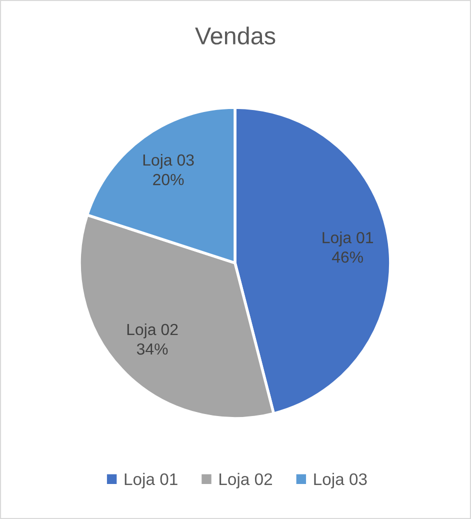 This screenshot has height=519, width=471. What do you see at coordinates (340, 480) in the screenshot?
I see `legend-label: Loja 03` at bounding box center [340, 480].